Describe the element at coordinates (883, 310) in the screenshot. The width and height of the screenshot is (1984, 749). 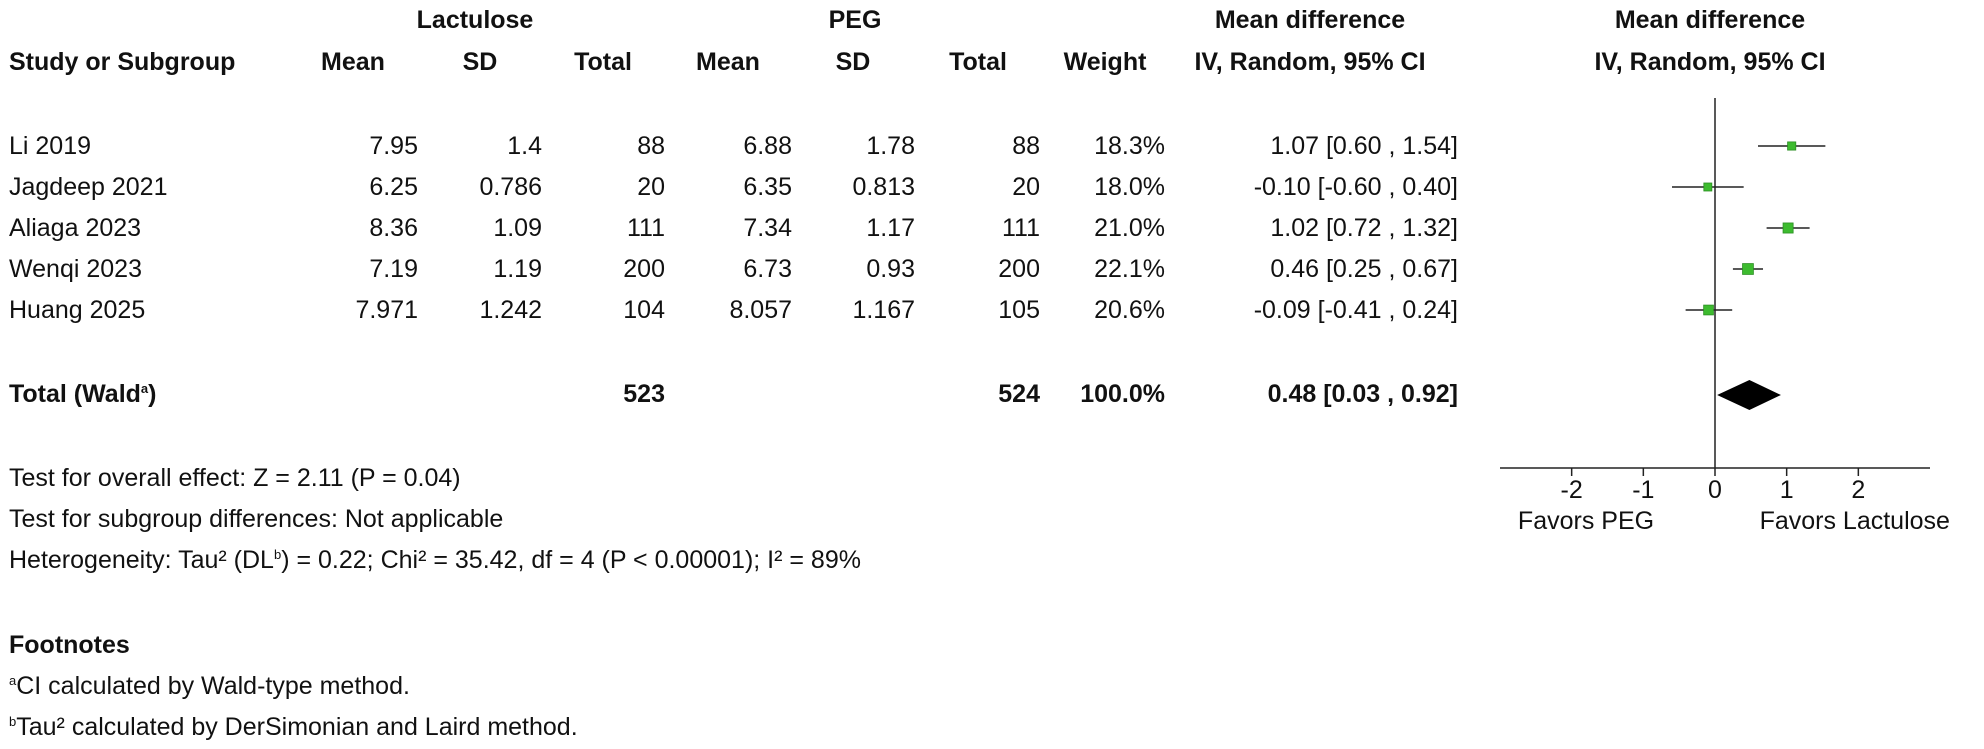
I see `sd2-cell: 1.167` at that location.